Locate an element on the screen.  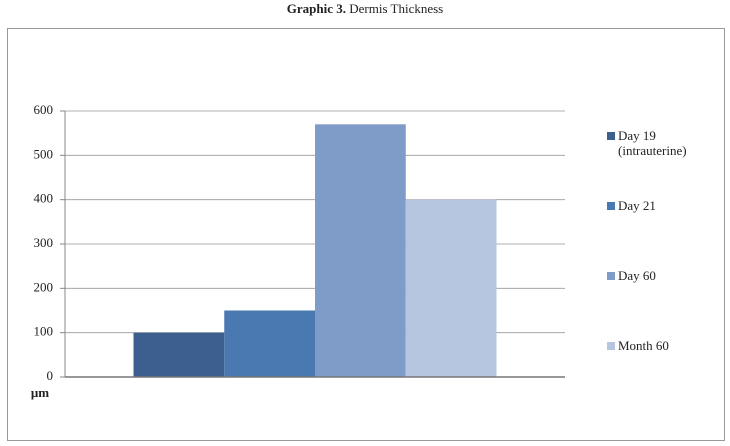
y-tick-label: 400 is located at coordinates (44, 198).